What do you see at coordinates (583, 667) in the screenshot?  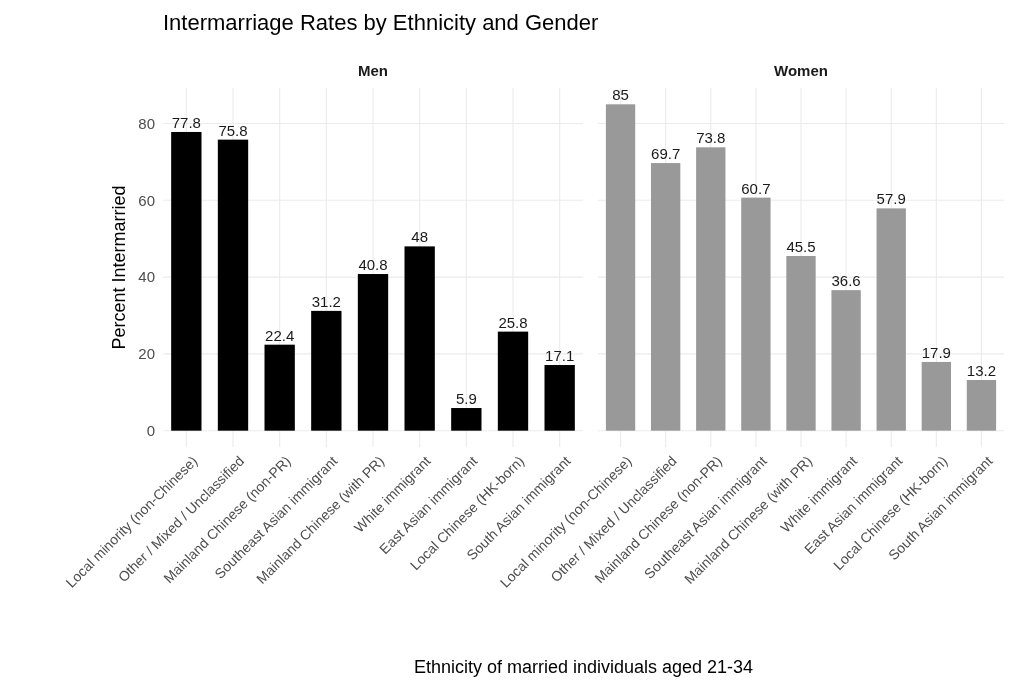 I see `x-axis-title: Ethnicity of married individuals aged 21-34` at bounding box center [583, 667].